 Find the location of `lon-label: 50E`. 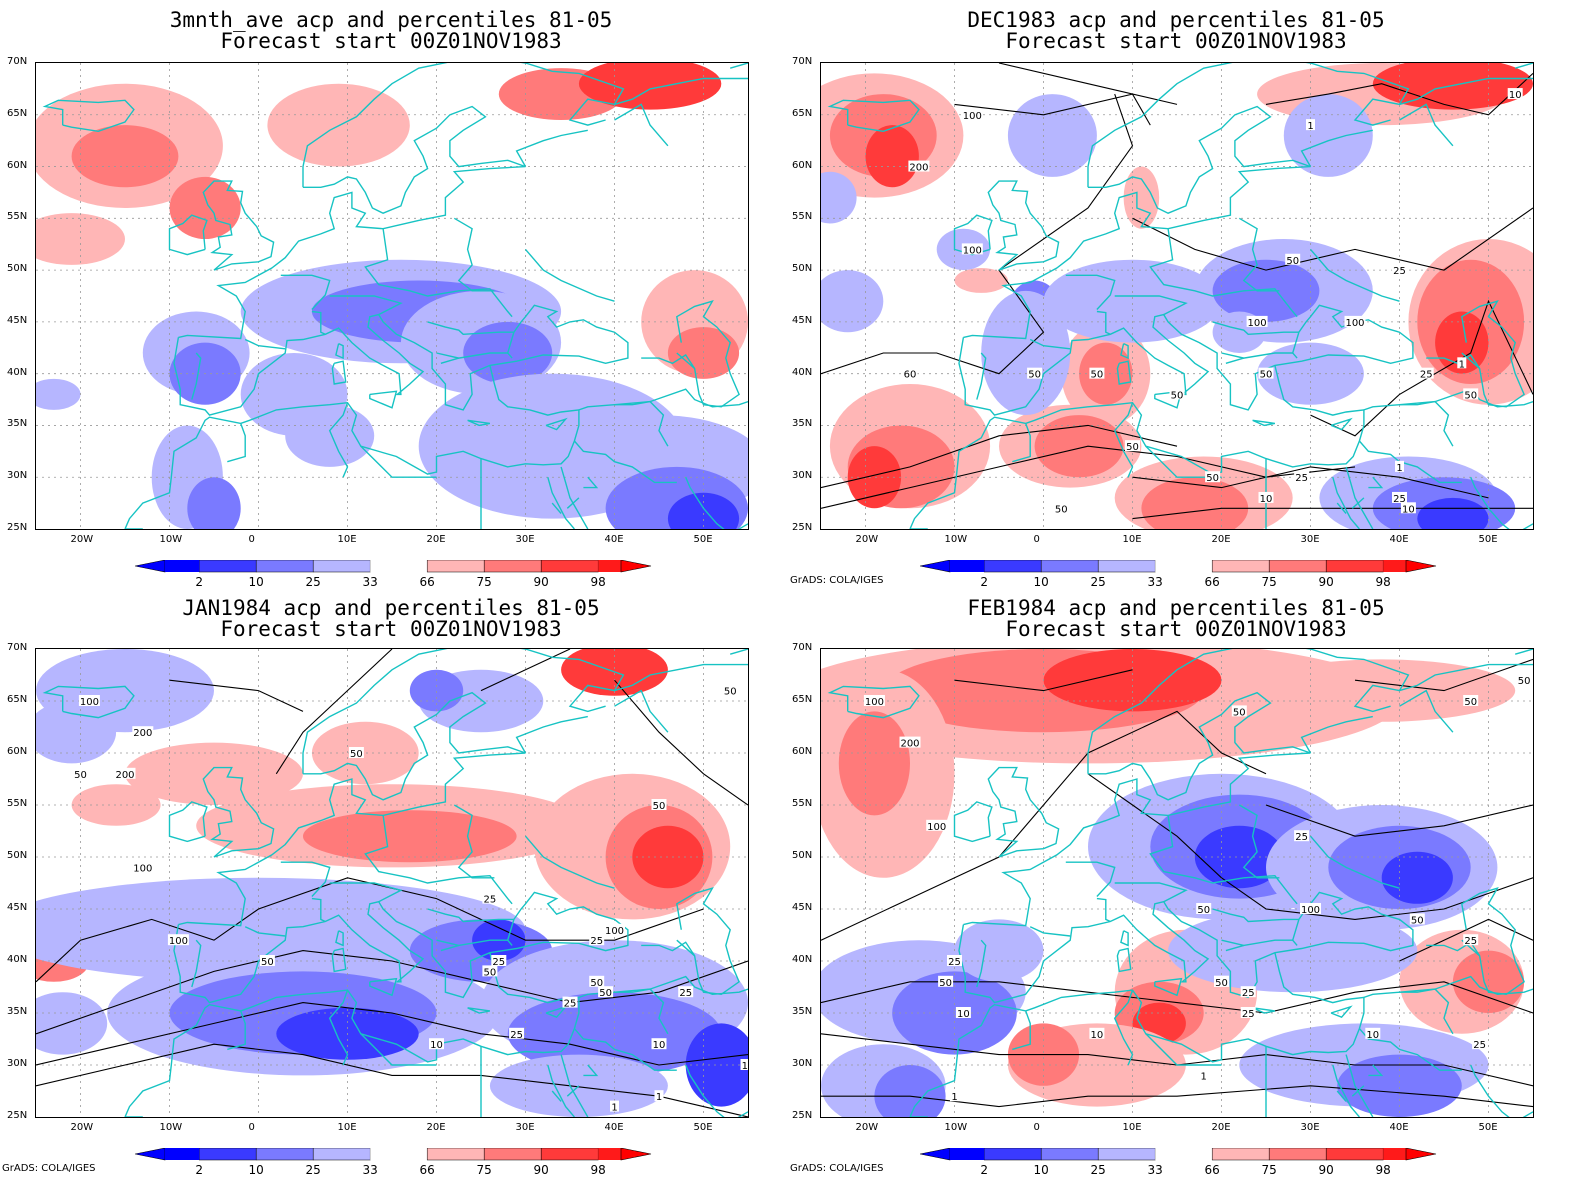

lon-label: 50E is located at coordinates (1488, 539).